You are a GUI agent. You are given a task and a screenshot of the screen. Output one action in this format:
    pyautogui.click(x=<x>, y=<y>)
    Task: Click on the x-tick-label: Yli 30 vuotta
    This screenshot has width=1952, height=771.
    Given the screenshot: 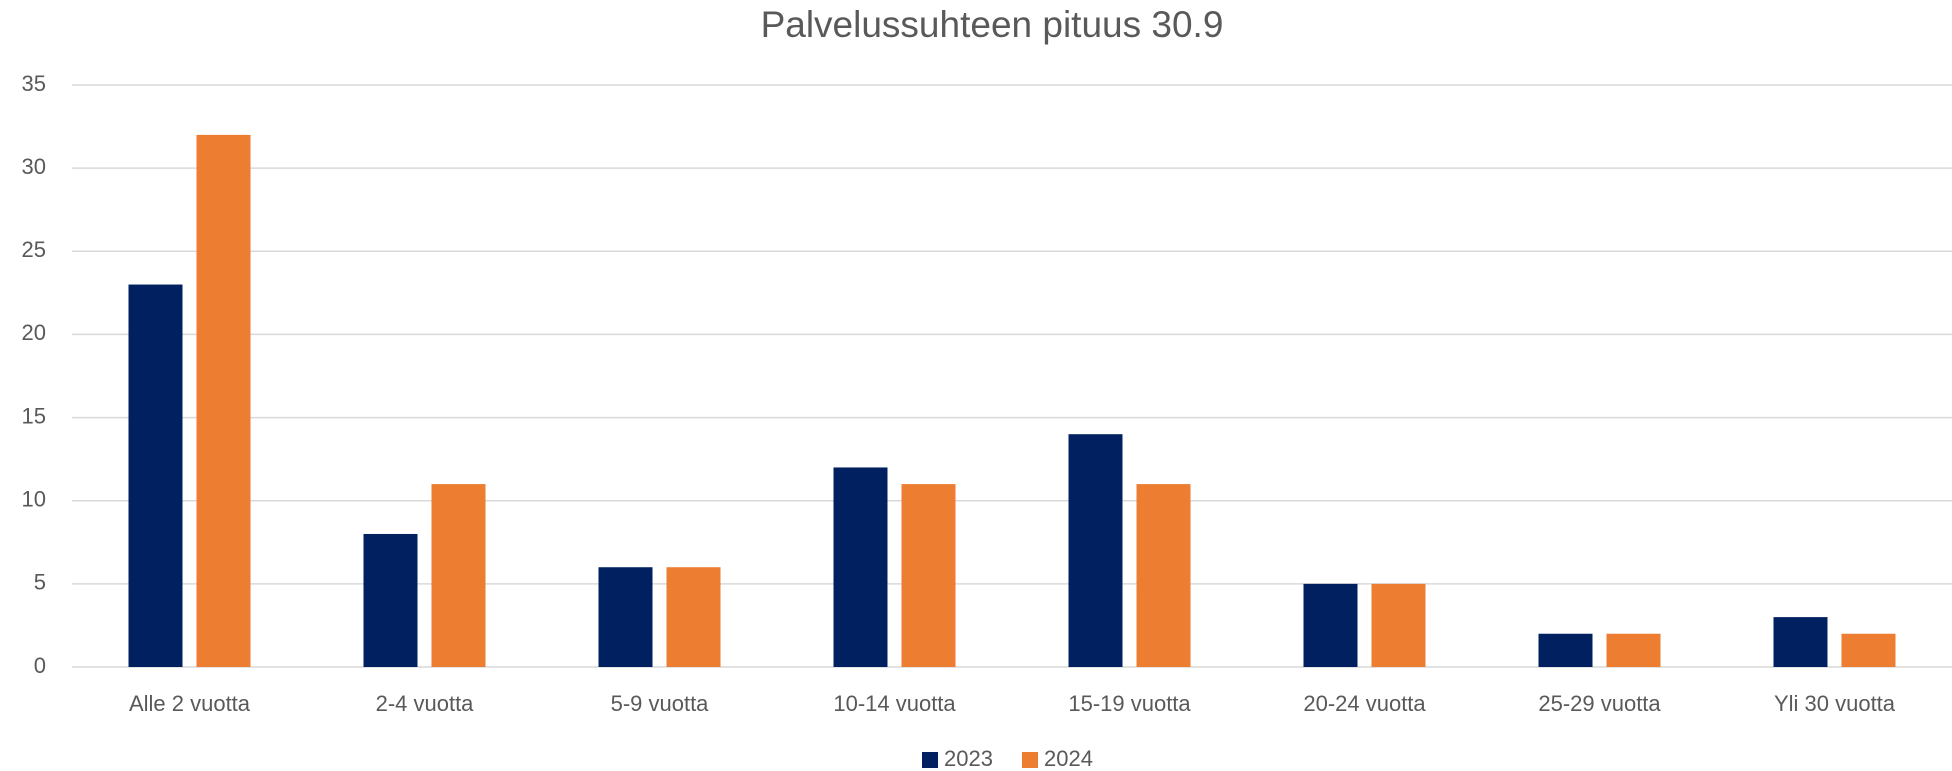 What is the action you would take?
    pyautogui.click(x=1835, y=703)
    